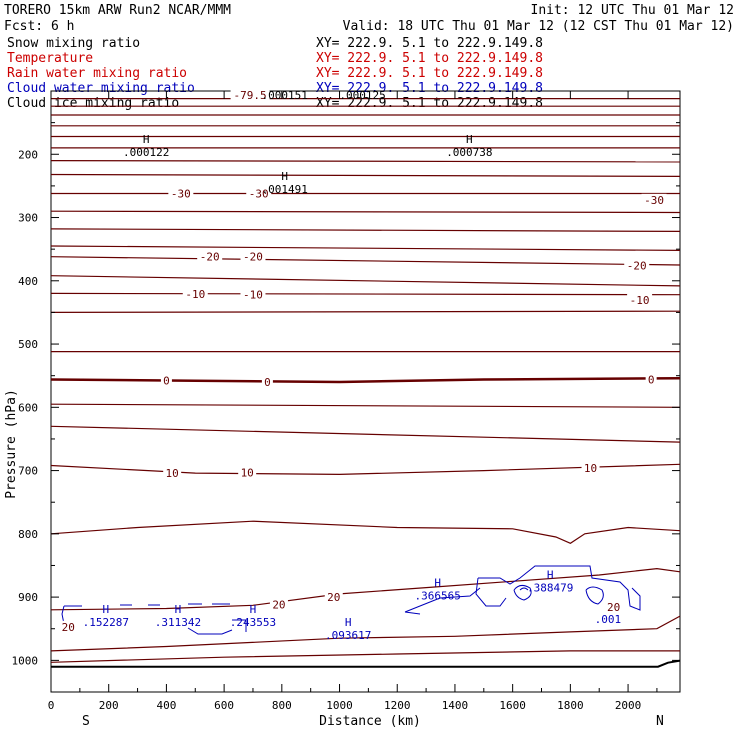 Image resolution: width=740 pixels, height=740 pixels. Describe the element at coordinates (550, 587) in the screenshot. I see `cloud-max-value: .388479` at that location.